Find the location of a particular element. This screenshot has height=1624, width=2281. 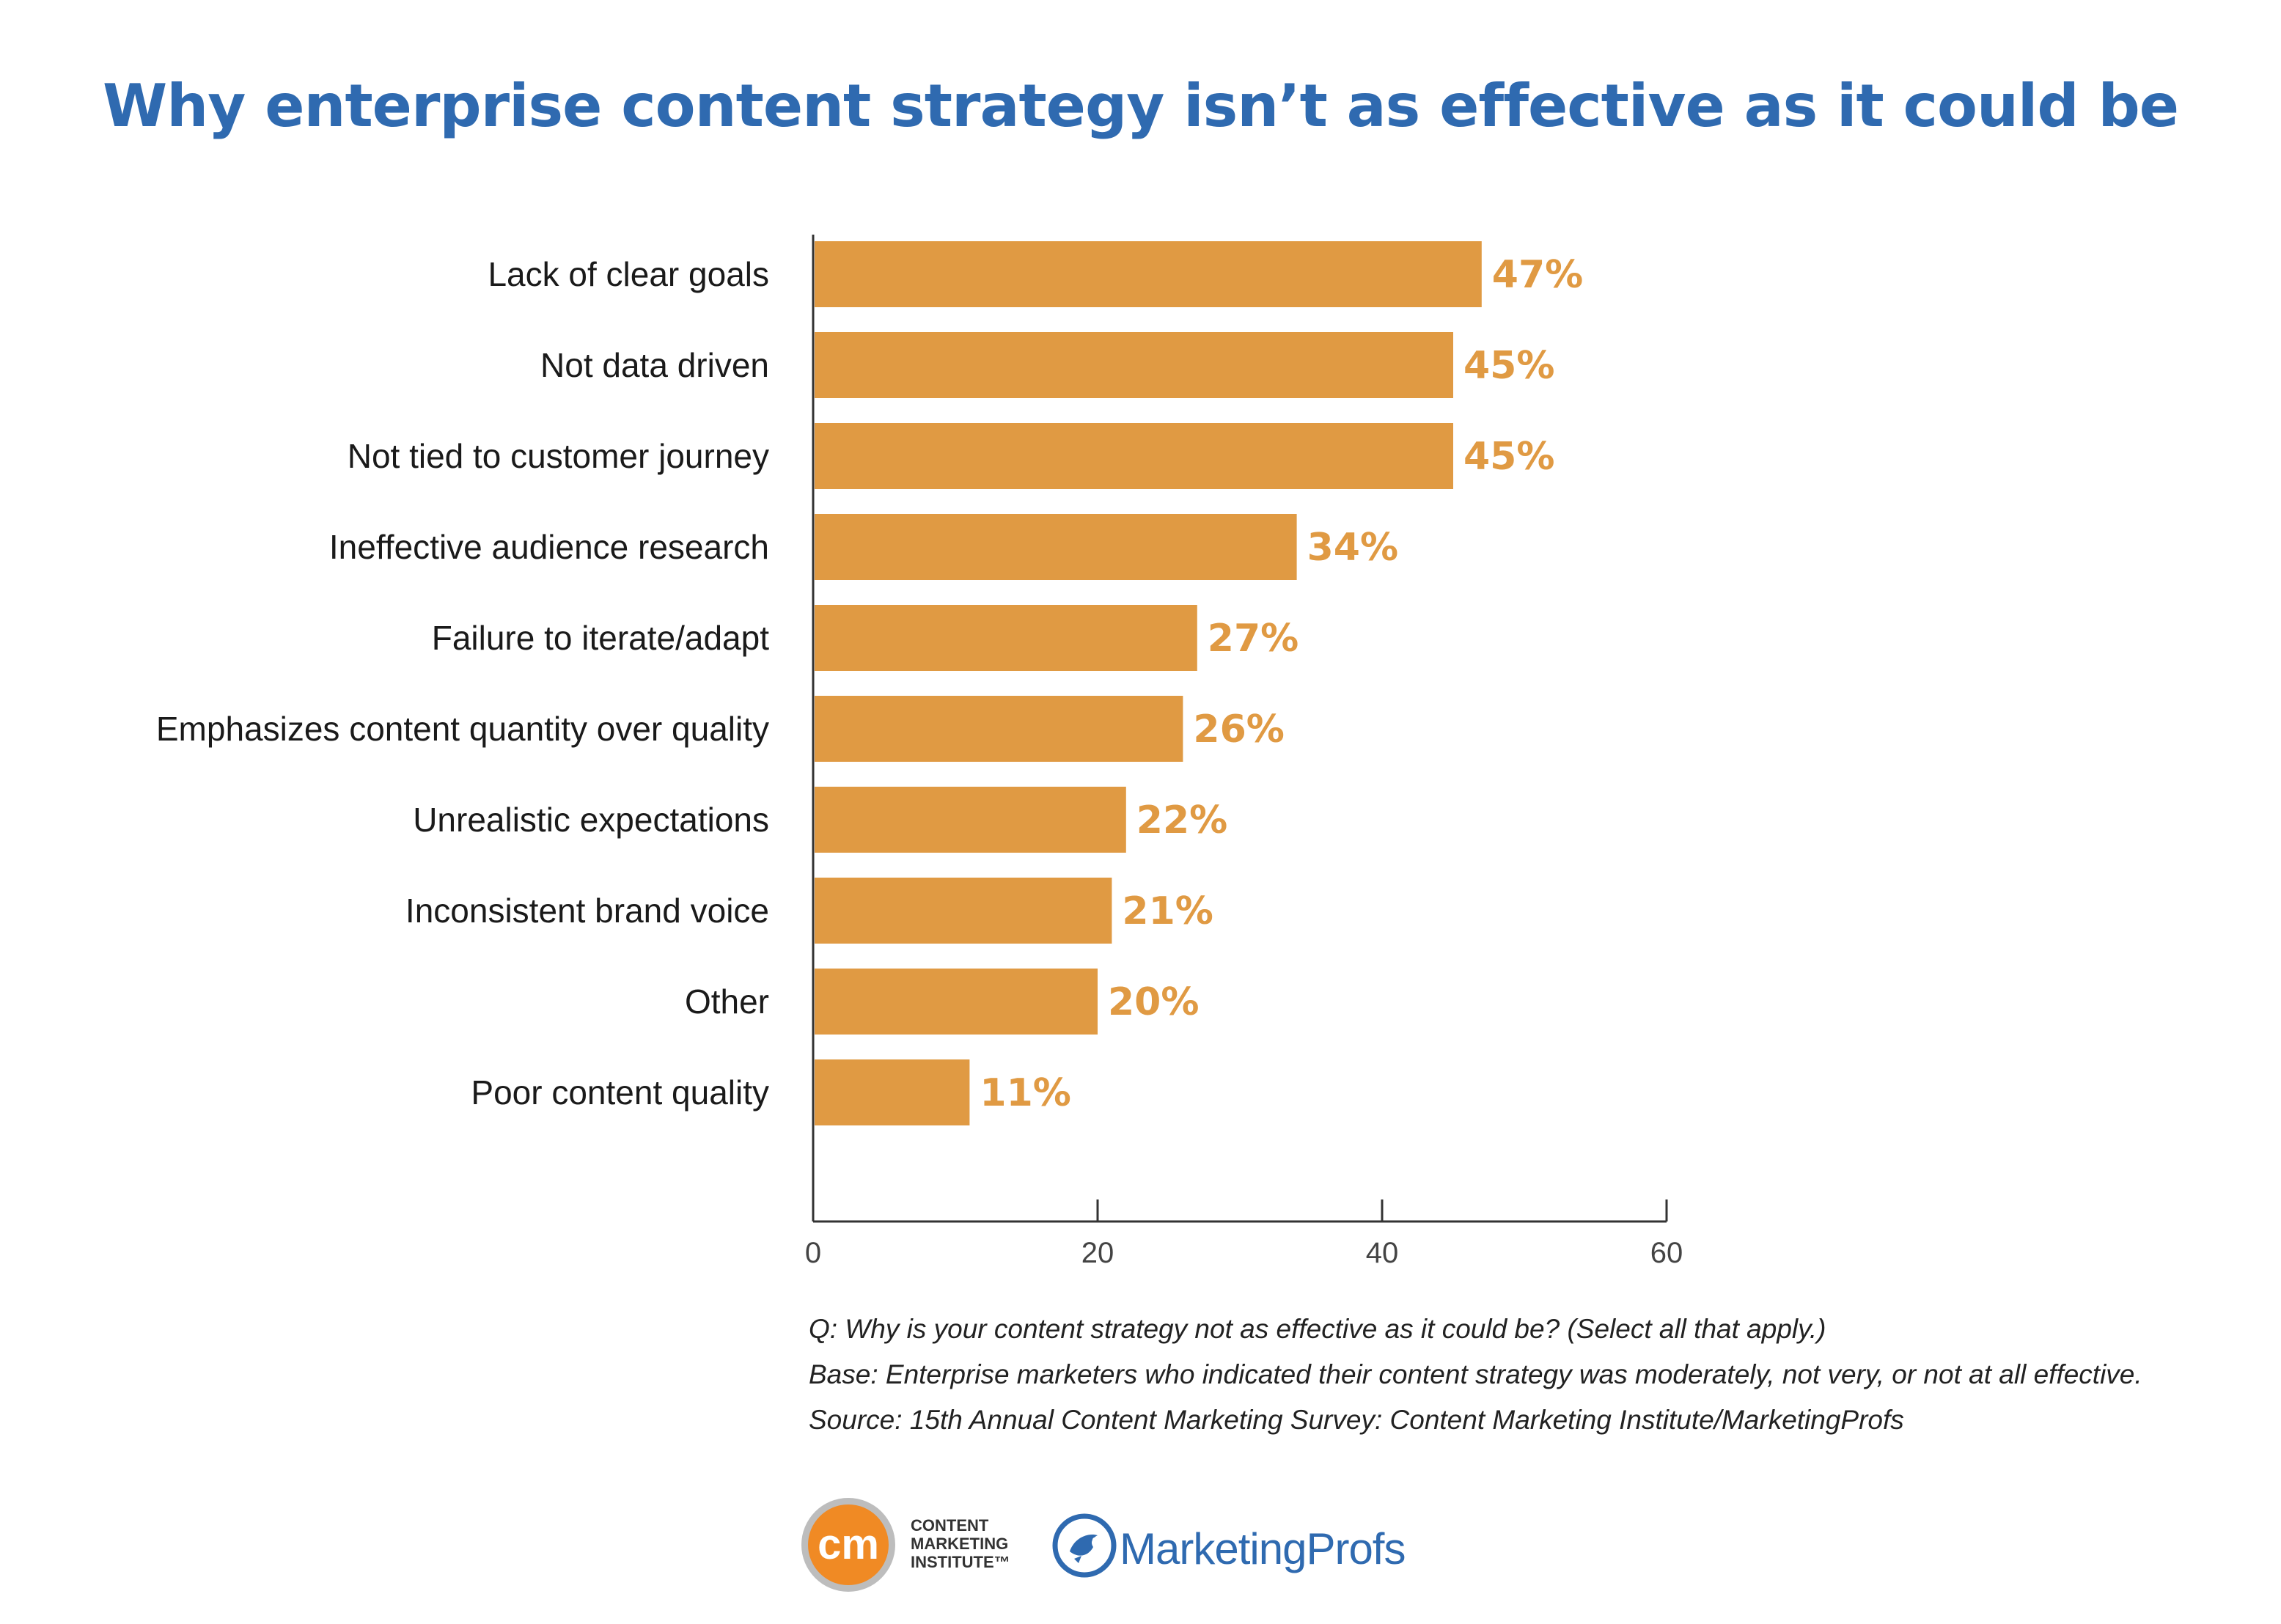

category-label: Inconsistent brand voice is located at coordinates (587, 911).